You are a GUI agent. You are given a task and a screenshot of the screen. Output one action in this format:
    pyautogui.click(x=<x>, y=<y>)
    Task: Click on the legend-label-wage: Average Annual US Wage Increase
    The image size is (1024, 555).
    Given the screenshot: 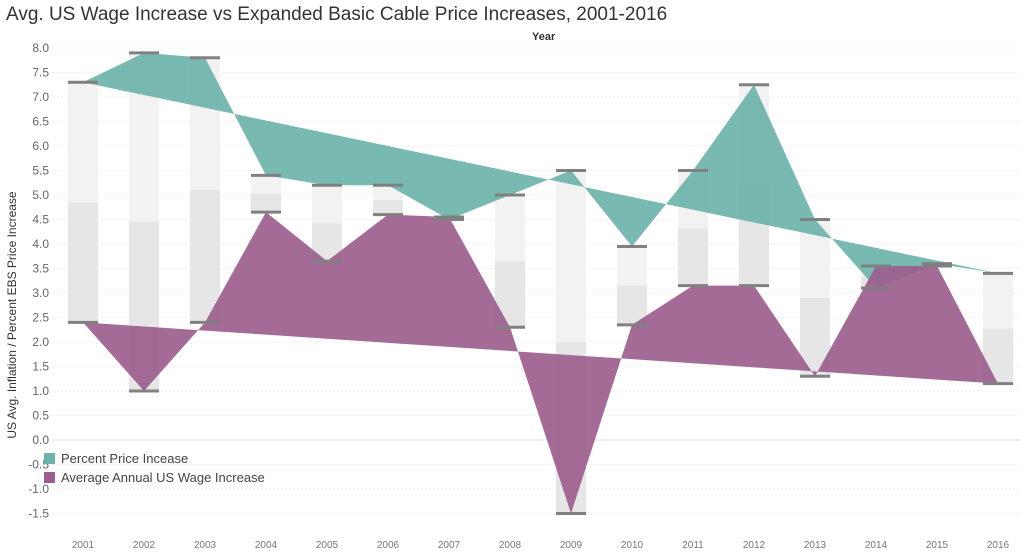 What is the action you would take?
    pyautogui.click(x=163, y=477)
    